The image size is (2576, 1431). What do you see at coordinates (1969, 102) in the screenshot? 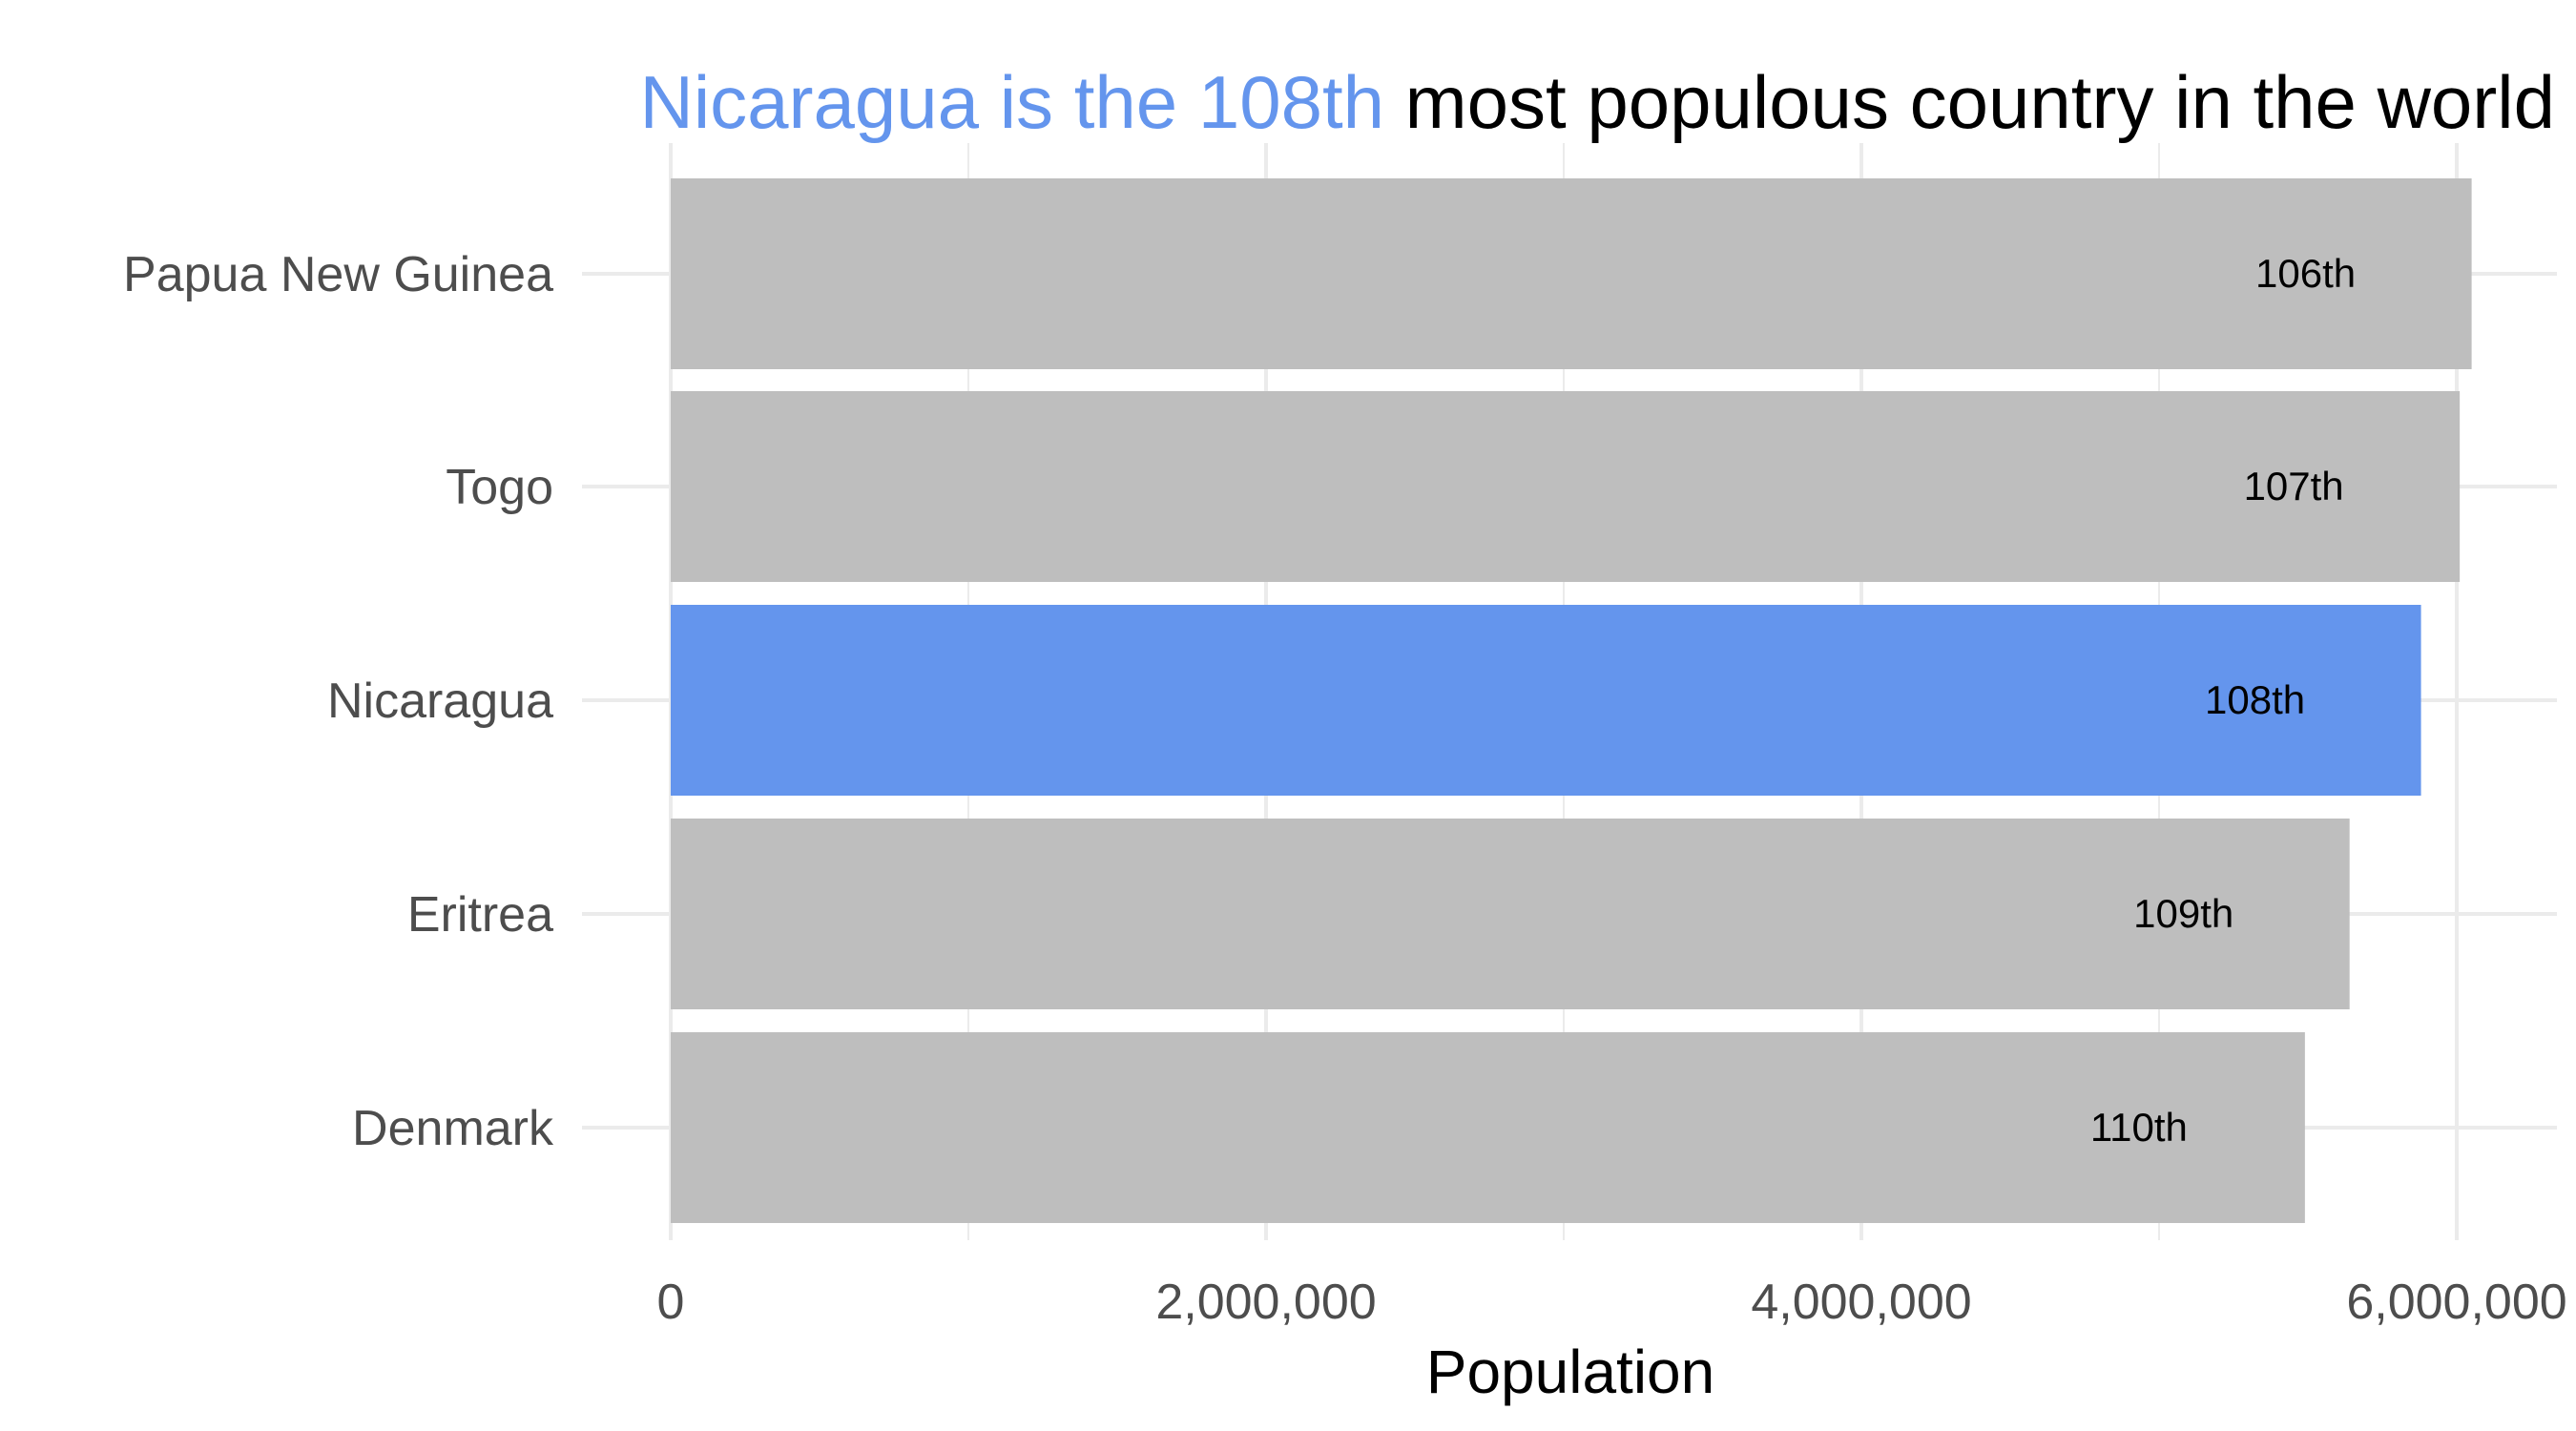
I see `chart-title-rest: most populous country in the world` at bounding box center [1969, 102].